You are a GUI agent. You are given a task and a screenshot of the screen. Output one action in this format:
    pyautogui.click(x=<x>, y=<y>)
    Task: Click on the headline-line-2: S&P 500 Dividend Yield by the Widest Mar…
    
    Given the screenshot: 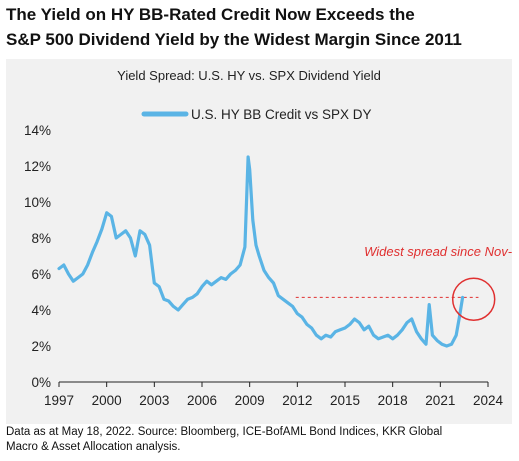 What is the action you would take?
    pyautogui.click(x=234, y=39)
    